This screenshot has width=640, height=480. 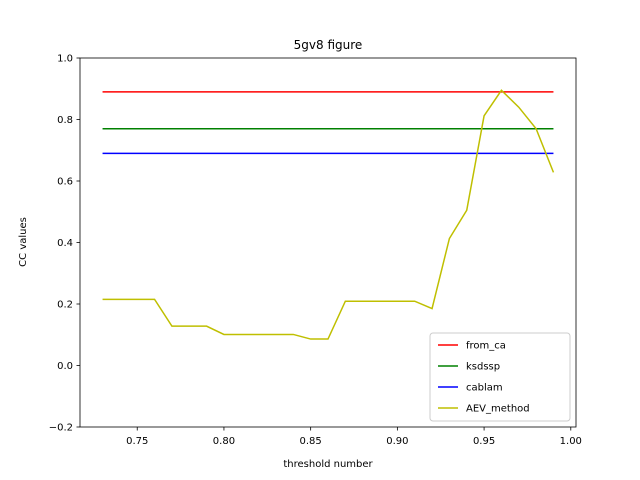 What do you see at coordinates (500, 377) in the screenshot?
I see `legend-box` at bounding box center [500, 377].